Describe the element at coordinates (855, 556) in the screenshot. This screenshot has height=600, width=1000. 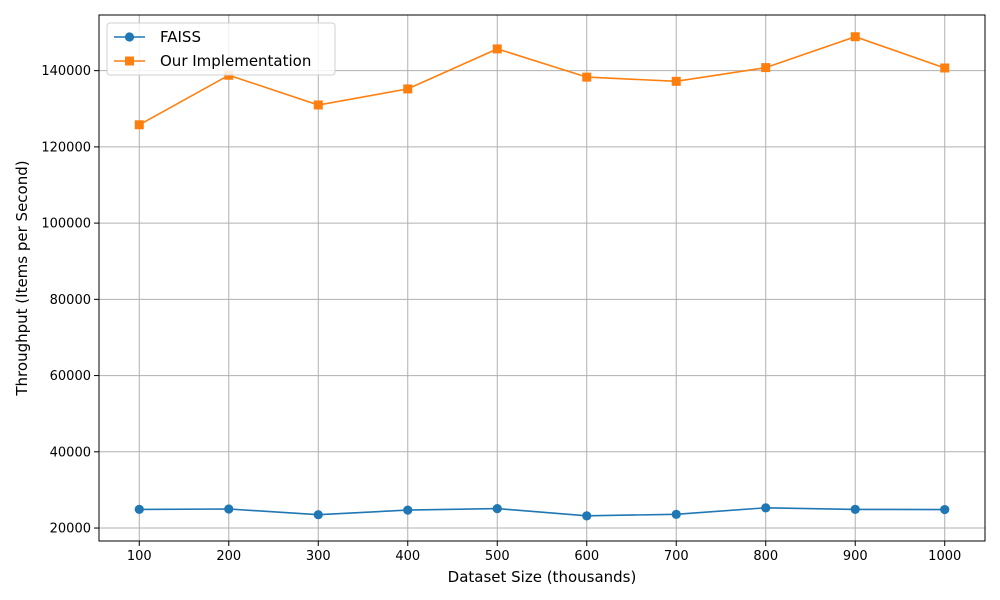
I see `x-tick-label: 900` at that location.